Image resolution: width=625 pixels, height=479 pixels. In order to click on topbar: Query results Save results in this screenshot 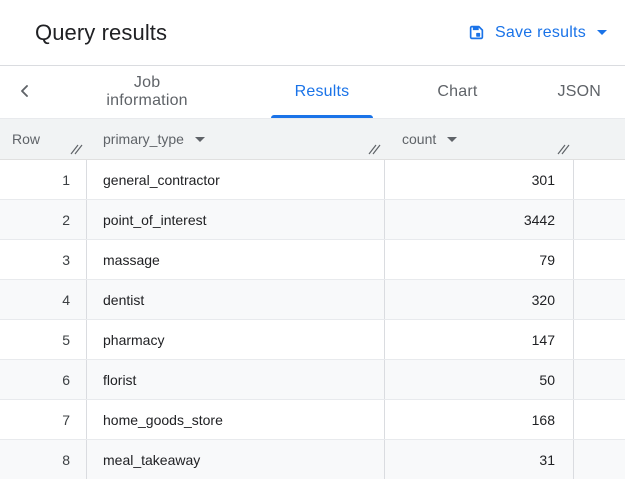, I will do `click(312, 33)`.